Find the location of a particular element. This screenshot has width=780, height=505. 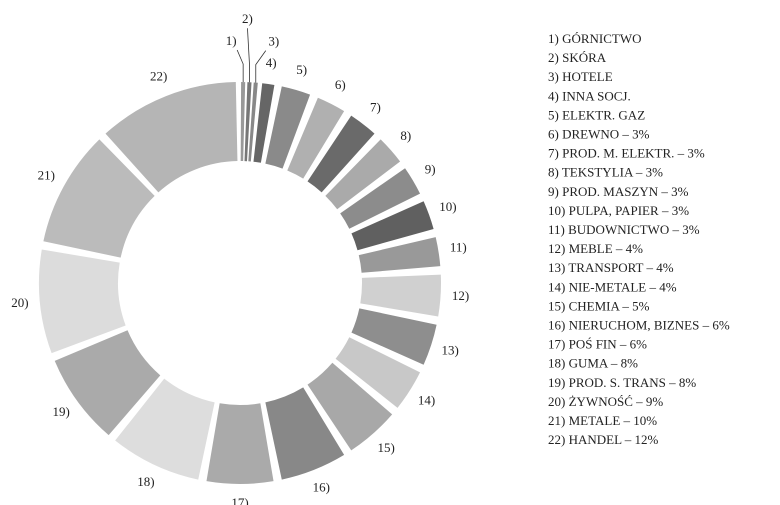

segment-label: 10) is located at coordinates (447, 206).